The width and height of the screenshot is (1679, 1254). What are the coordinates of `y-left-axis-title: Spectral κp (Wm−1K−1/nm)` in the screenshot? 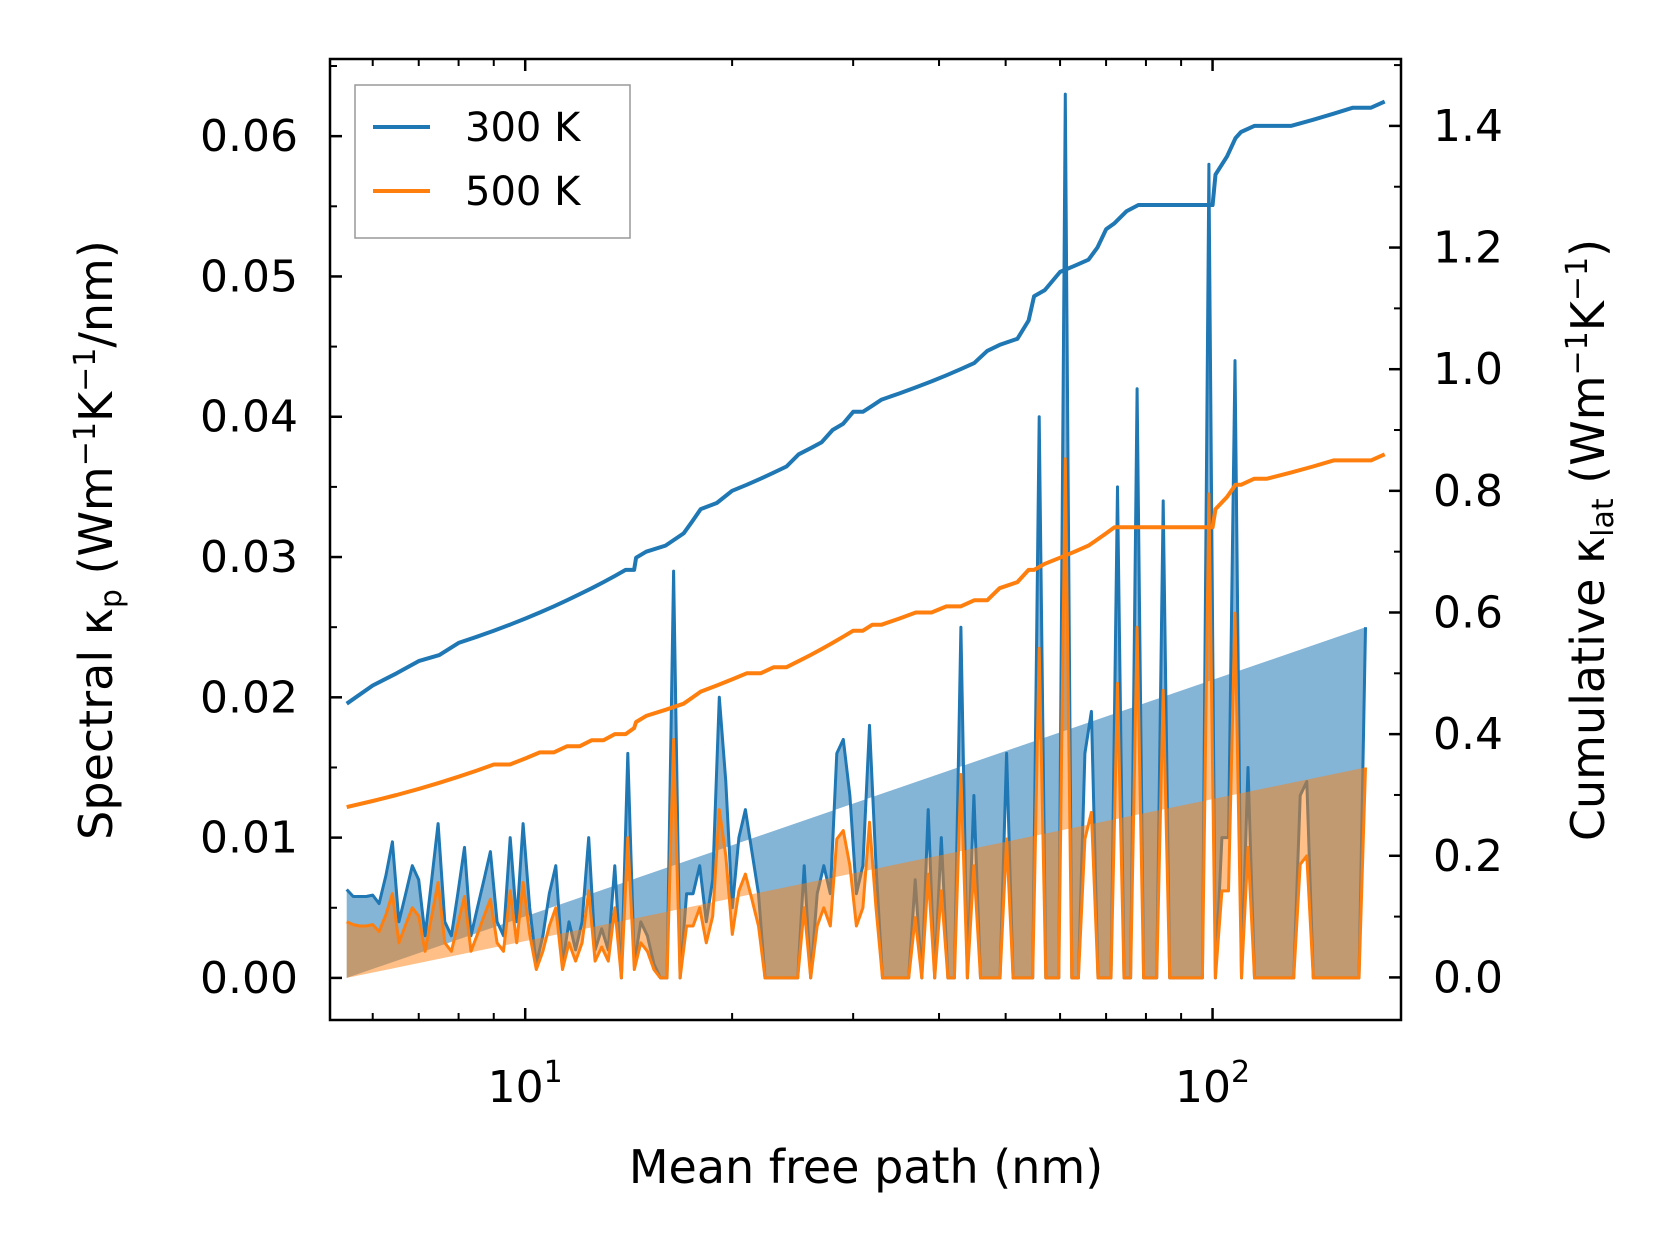 It's located at (98, 540).